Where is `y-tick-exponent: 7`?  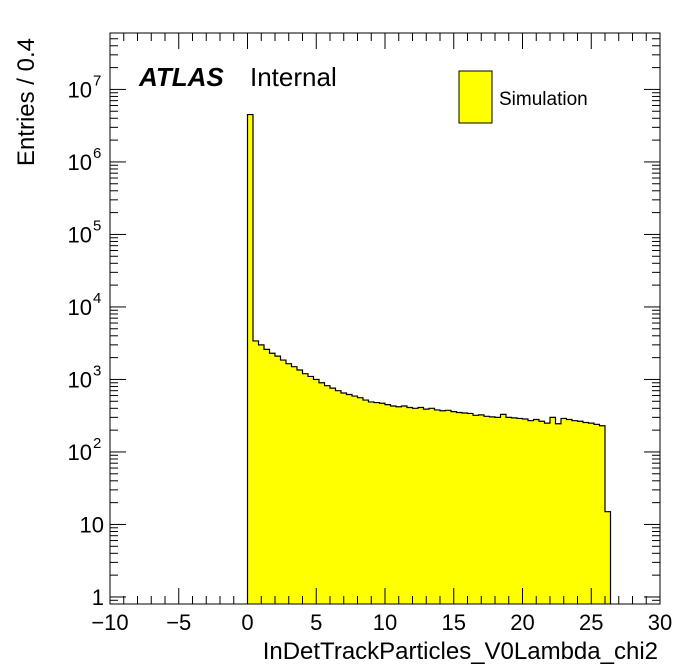 y-tick-exponent: 7 is located at coordinates (97, 80).